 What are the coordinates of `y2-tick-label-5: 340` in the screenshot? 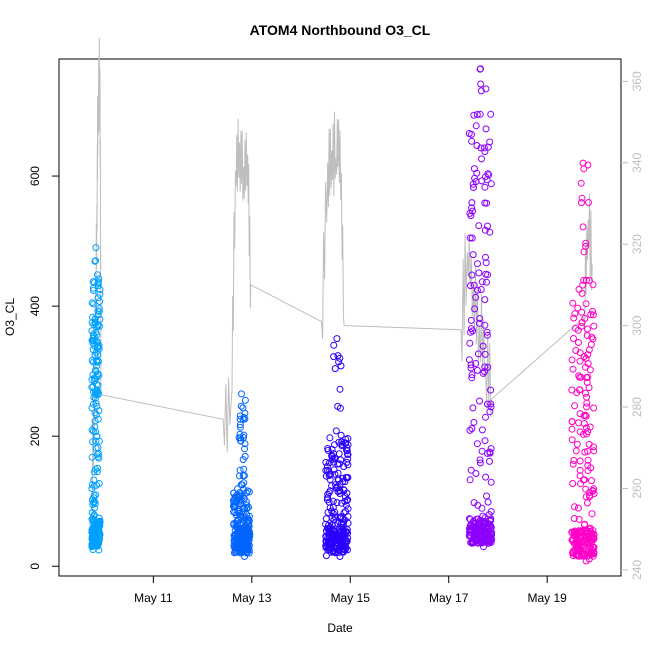 It's located at (637, 162).